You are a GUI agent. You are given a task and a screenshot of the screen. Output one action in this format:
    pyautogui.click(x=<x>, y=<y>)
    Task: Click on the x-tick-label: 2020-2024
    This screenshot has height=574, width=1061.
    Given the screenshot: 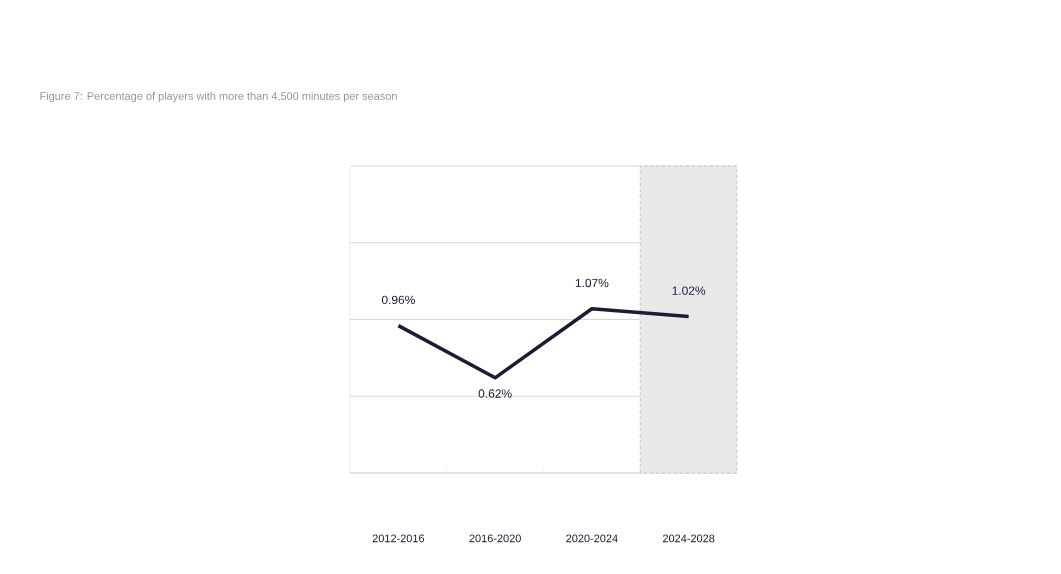 What is the action you would take?
    pyautogui.click(x=592, y=538)
    